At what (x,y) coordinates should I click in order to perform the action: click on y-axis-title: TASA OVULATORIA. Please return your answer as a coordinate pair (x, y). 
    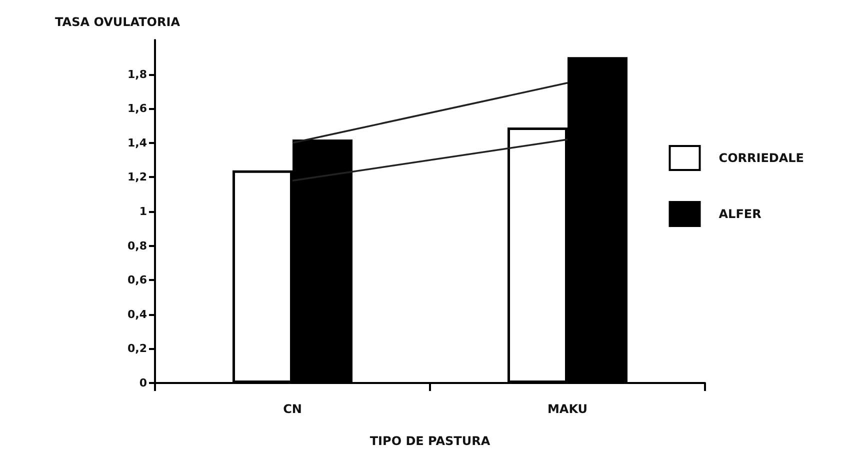
    Looking at the image, I should click on (118, 22).